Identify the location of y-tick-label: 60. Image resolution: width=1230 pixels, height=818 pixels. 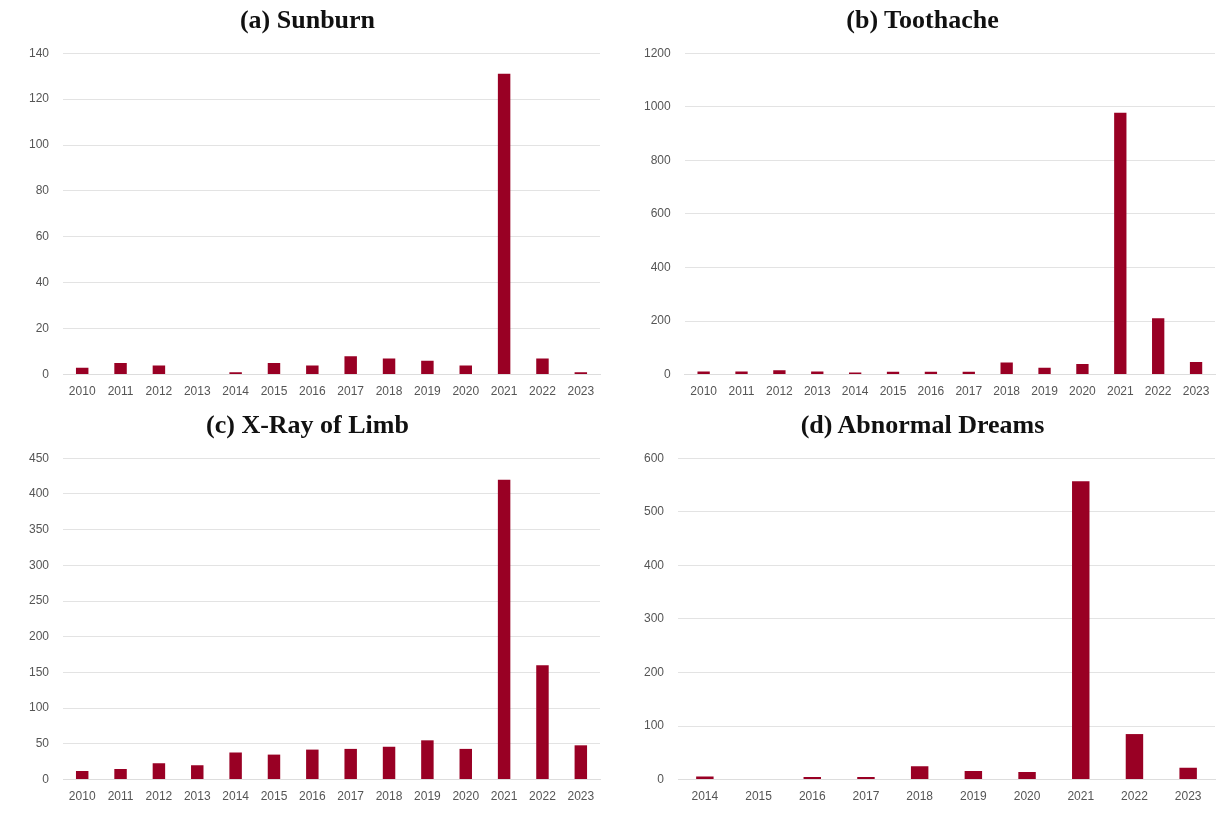
(42, 236).